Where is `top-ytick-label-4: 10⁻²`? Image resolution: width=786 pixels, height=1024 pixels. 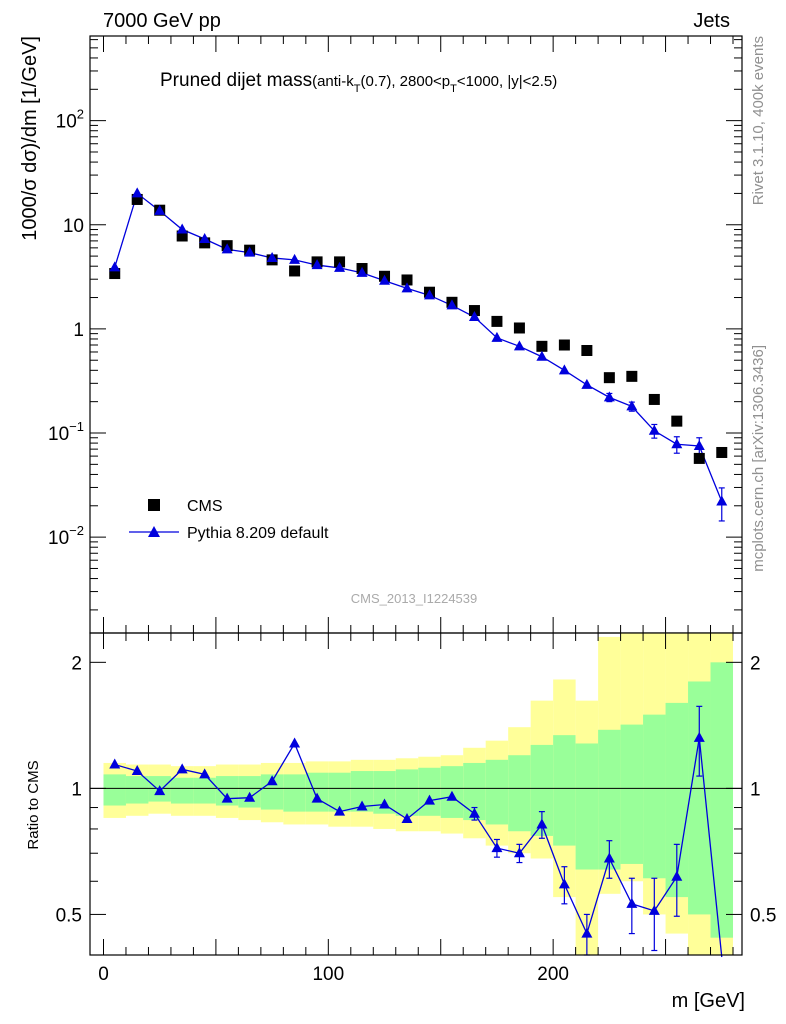
top-ytick-label-4: 10⁻² is located at coordinates (66, 536).